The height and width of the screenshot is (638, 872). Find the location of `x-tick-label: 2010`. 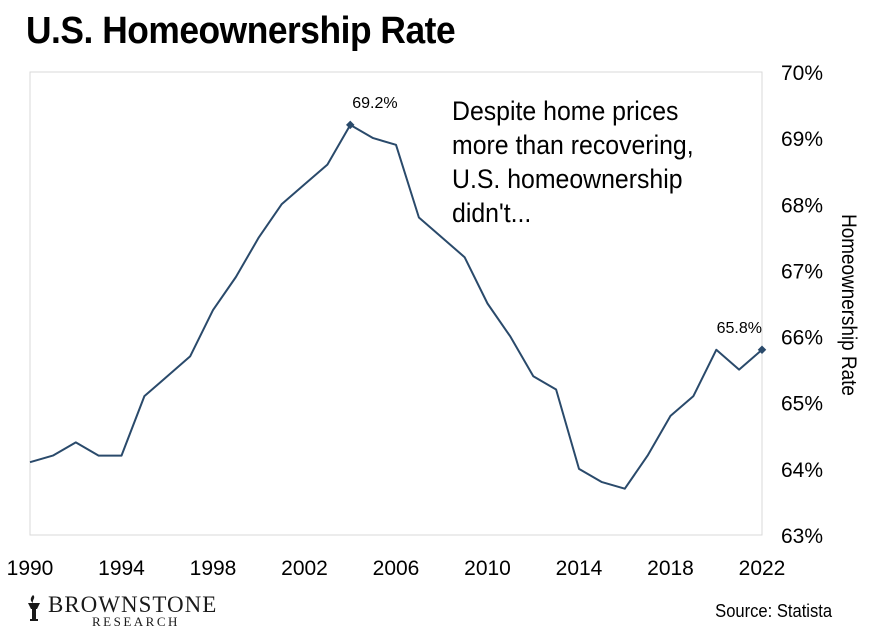

x-tick-label: 2010 is located at coordinates (487, 568).